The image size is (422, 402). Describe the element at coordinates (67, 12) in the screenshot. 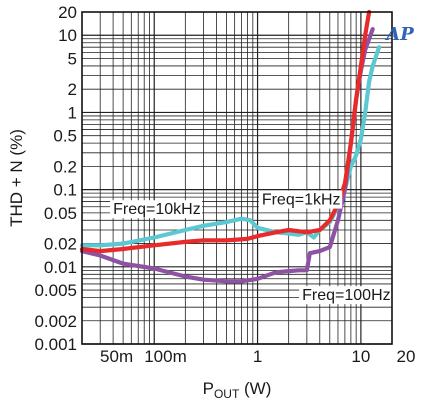

I see `y-tick-label: 20` at that location.